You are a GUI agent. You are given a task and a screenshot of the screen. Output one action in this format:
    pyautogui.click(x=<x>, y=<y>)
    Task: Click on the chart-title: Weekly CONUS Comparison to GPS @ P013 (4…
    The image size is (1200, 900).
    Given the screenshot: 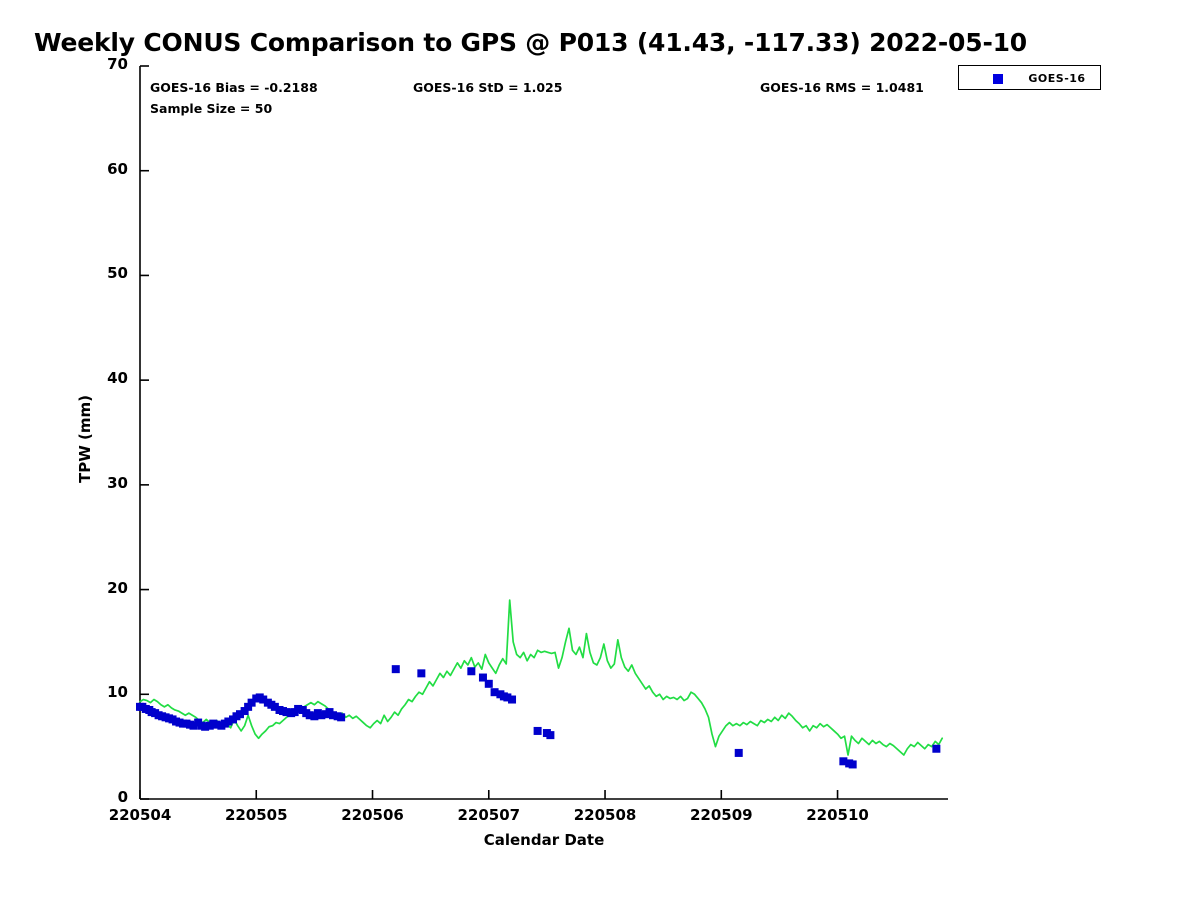 What is the action you would take?
    pyautogui.click(x=531, y=42)
    